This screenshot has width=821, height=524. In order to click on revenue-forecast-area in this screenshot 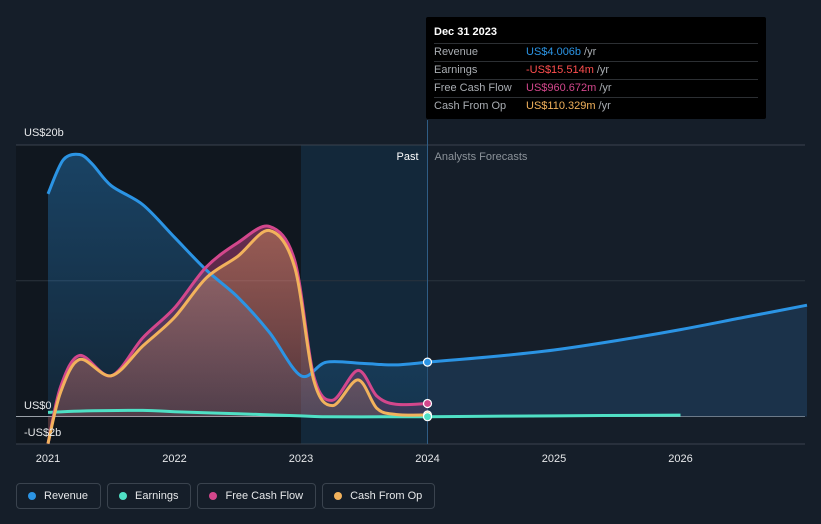, I will do `click(617, 361)`.